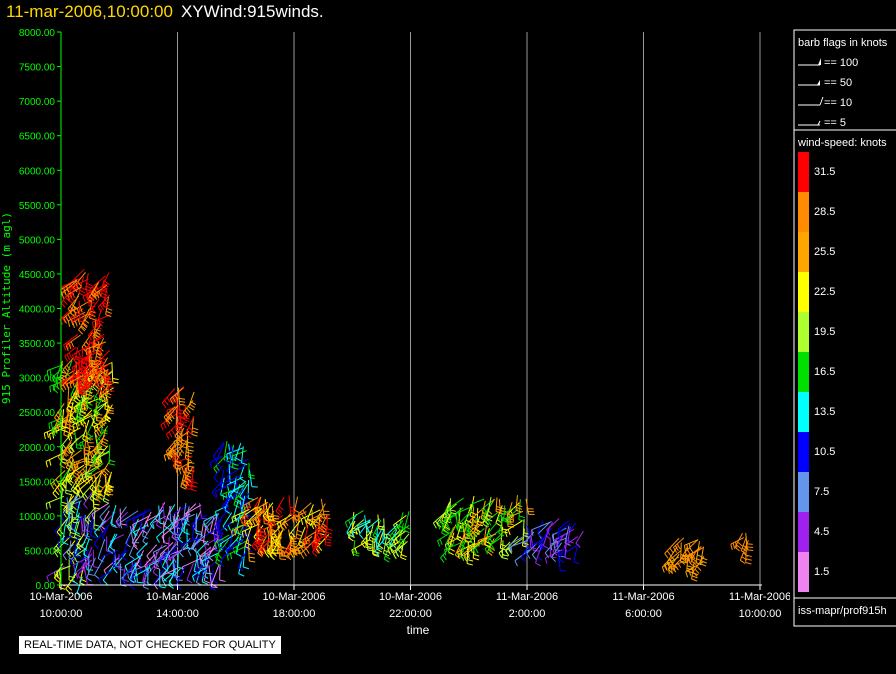 The image size is (896, 674). What do you see at coordinates (165, 12) in the screenshot?
I see `chart-title: 11-mar-2006,10:00:00 XYWind:915winds.` at bounding box center [165, 12].